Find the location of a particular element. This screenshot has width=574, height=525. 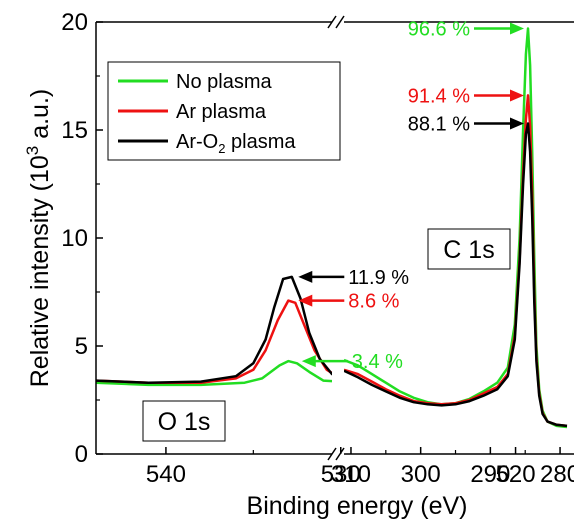

y-tick-label-5: 5 is located at coordinates (81, 346).